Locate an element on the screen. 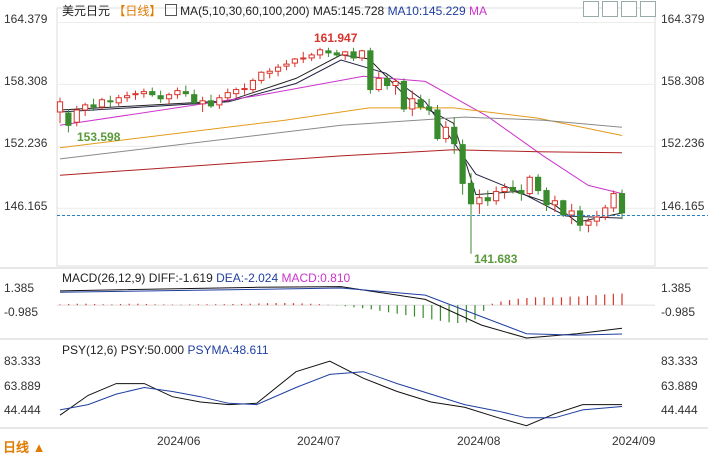 The height and width of the screenshot is (456, 708). ma100-line is located at coordinates (341, 138).